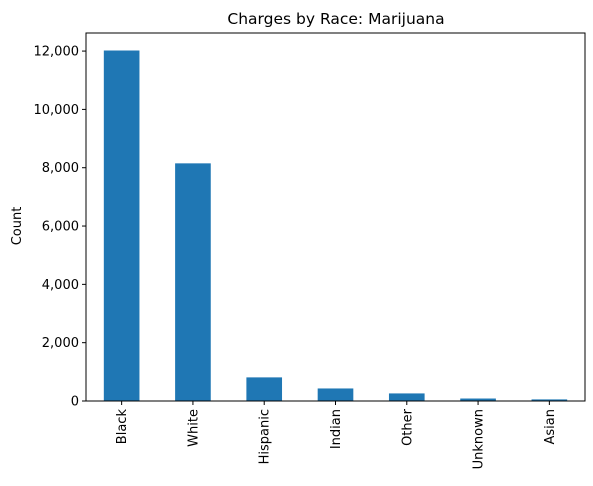 Image resolution: width=593 pixels, height=486 pixels. I want to click on x-tick-label: Indian, so click(336, 429).